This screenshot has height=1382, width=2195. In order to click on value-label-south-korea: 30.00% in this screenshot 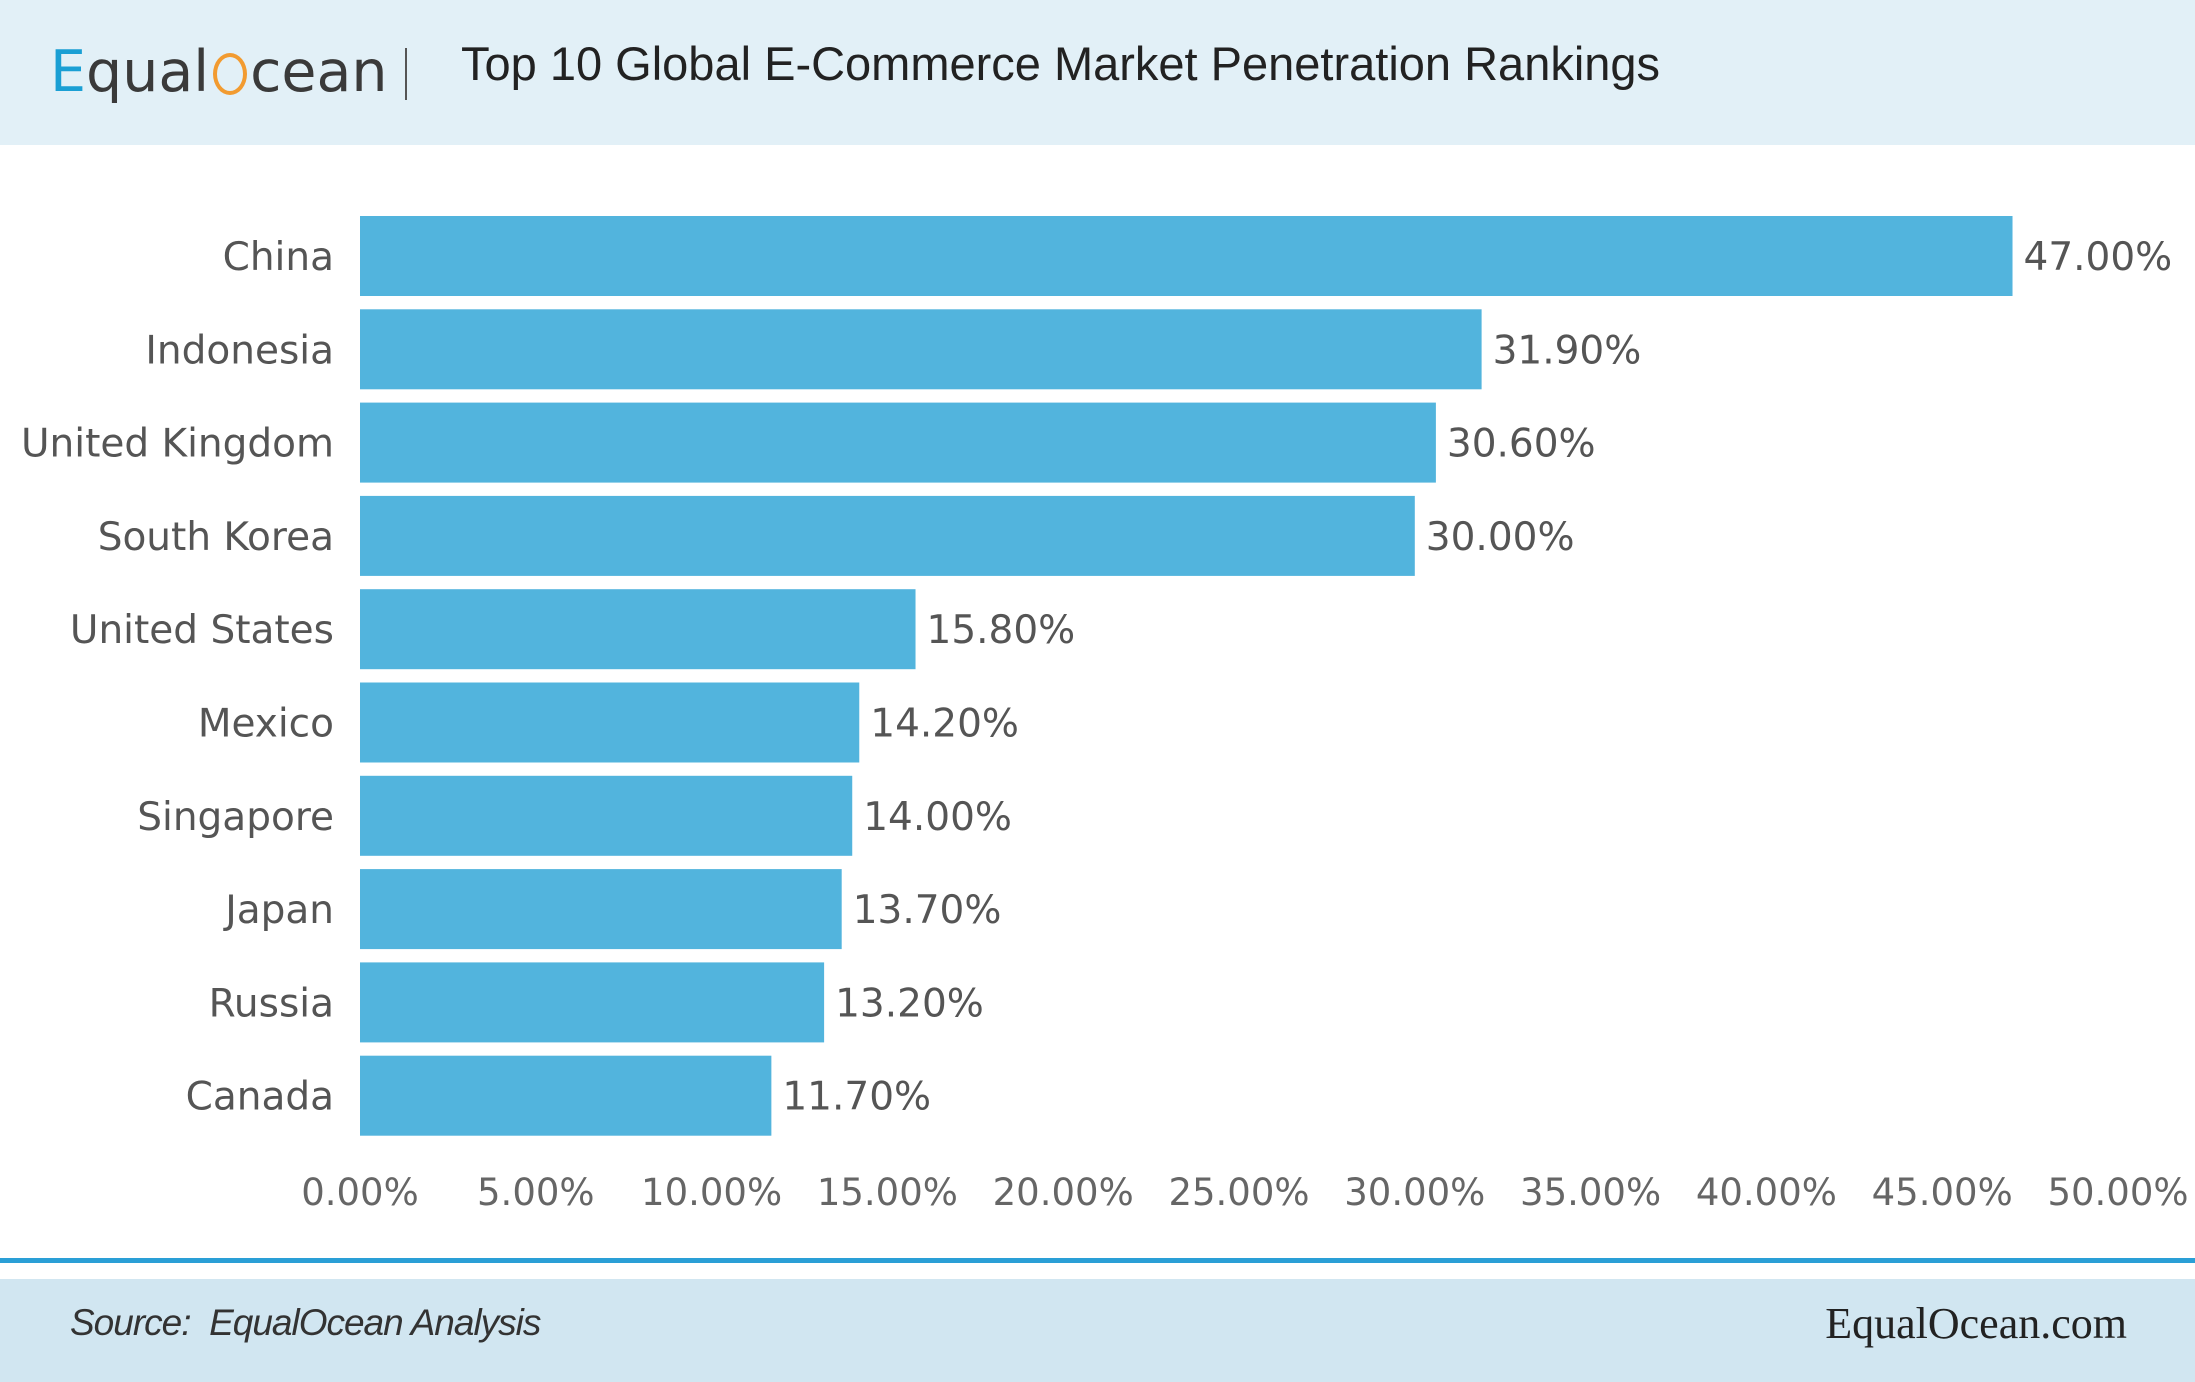, I will do `click(1500, 537)`.